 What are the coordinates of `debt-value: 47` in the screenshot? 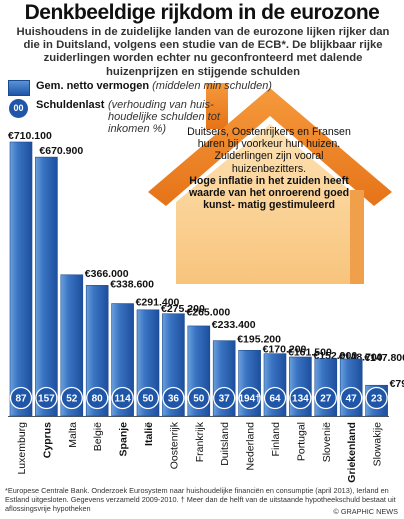 It's located at (352, 399).